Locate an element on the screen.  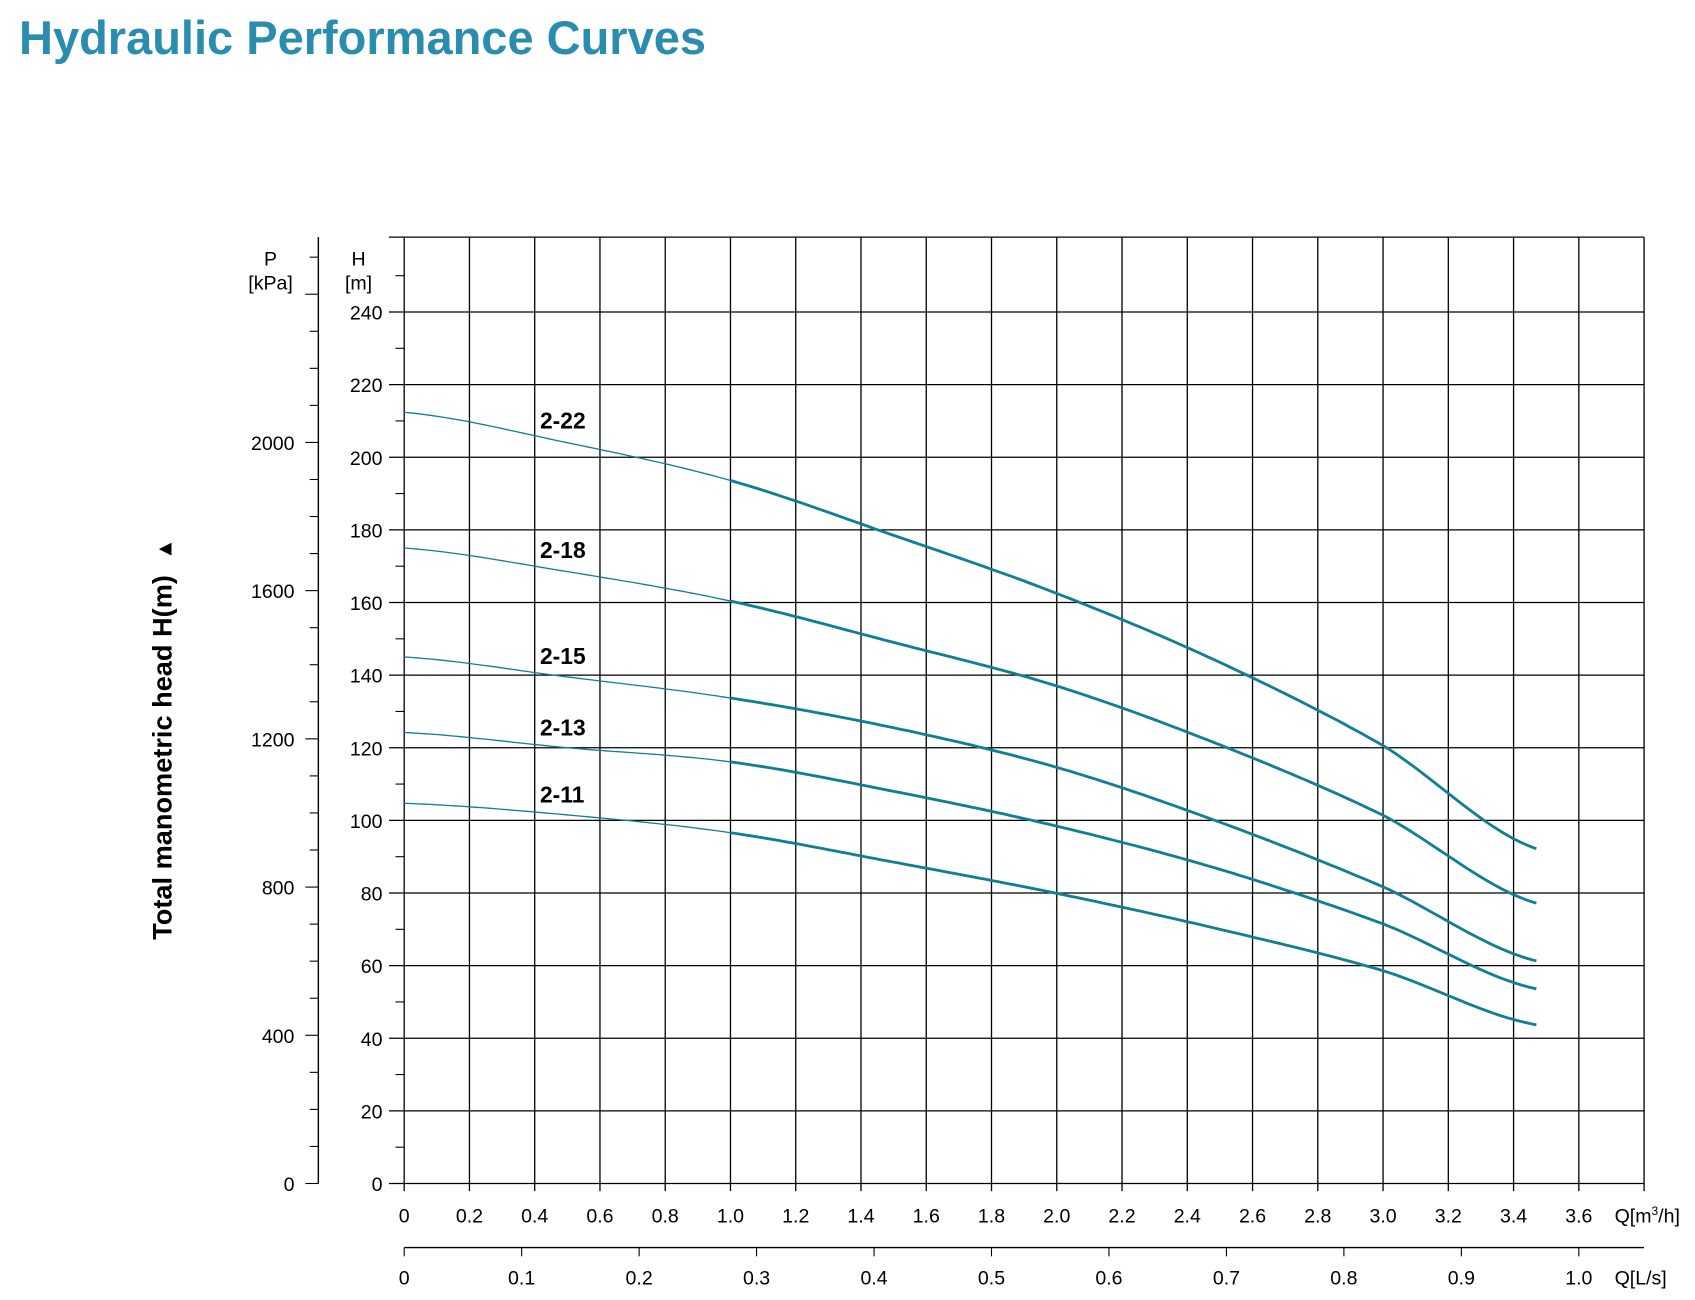
h-tick-label: 40 is located at coordinates (372, 1040).